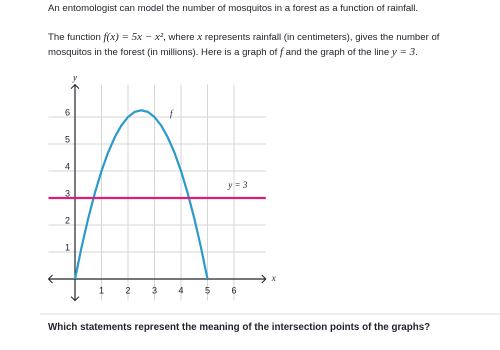  What do you see at coordinates (237, 185) in the screenshot?
I see `series-label: y = 3` at bounding box center [237, 185].